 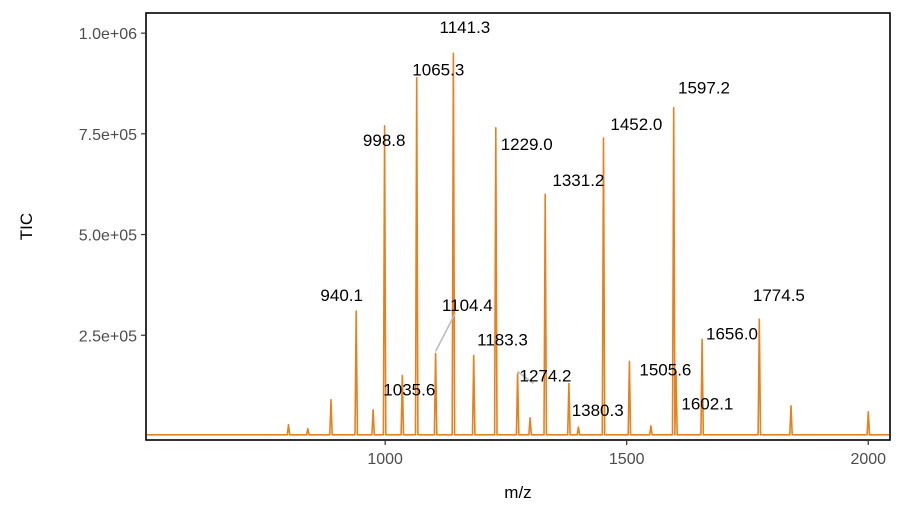 I want to click on peak-label: 1183.3, so click(x=502, y=339).